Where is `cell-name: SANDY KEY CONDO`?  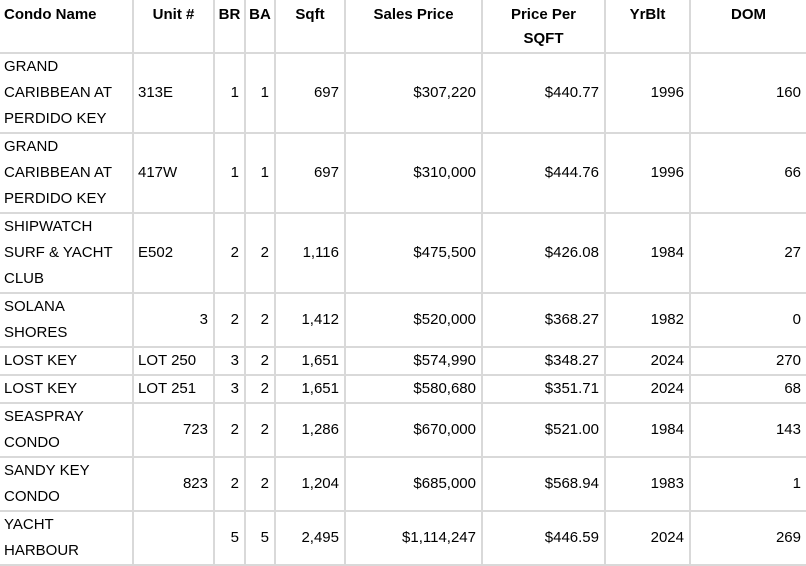
cell-name: SANDY KEY CONDO is located at coordinates (67, 484).